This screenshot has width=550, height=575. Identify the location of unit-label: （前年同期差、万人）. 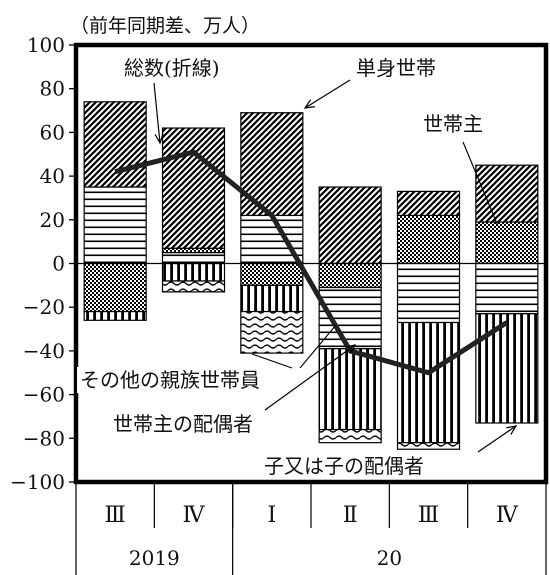
(165, 26).